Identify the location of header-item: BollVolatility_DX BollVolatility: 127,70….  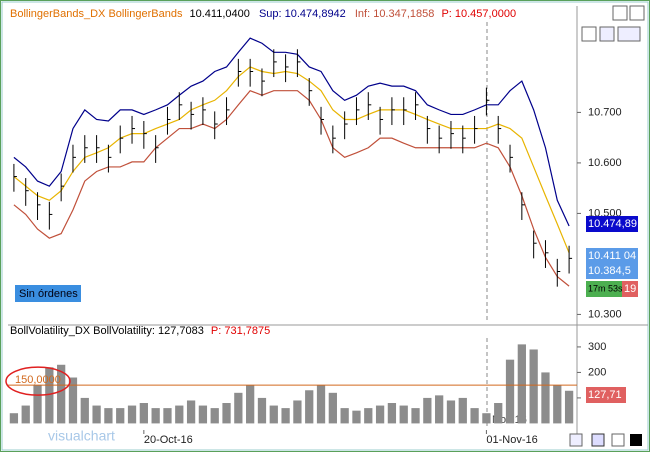
(107, 331).